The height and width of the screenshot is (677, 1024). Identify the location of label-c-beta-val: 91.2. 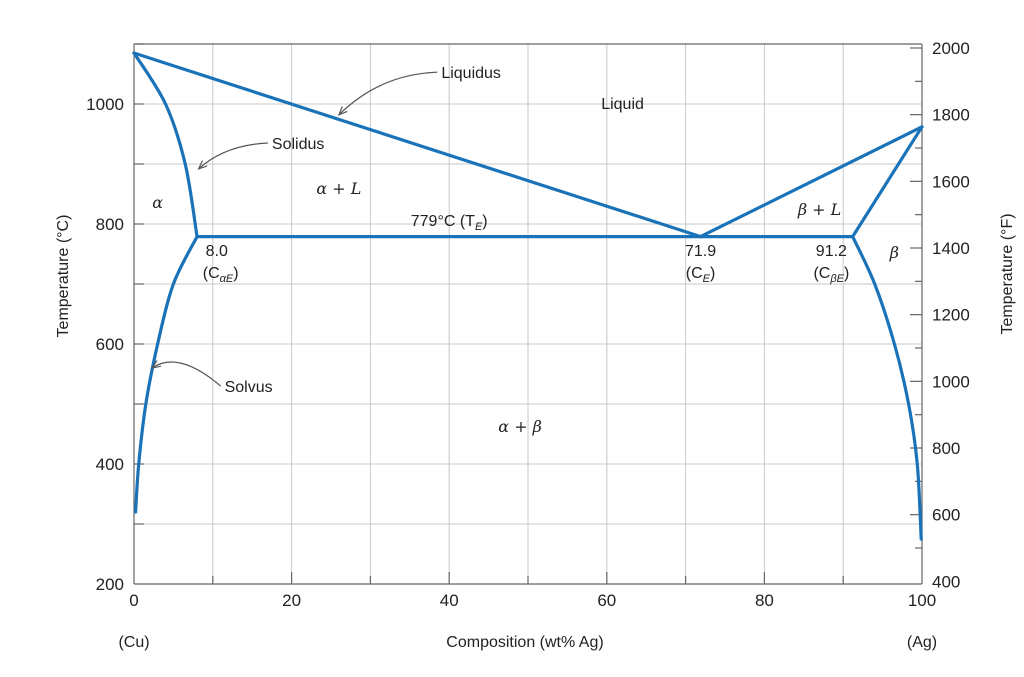
(831, 251).